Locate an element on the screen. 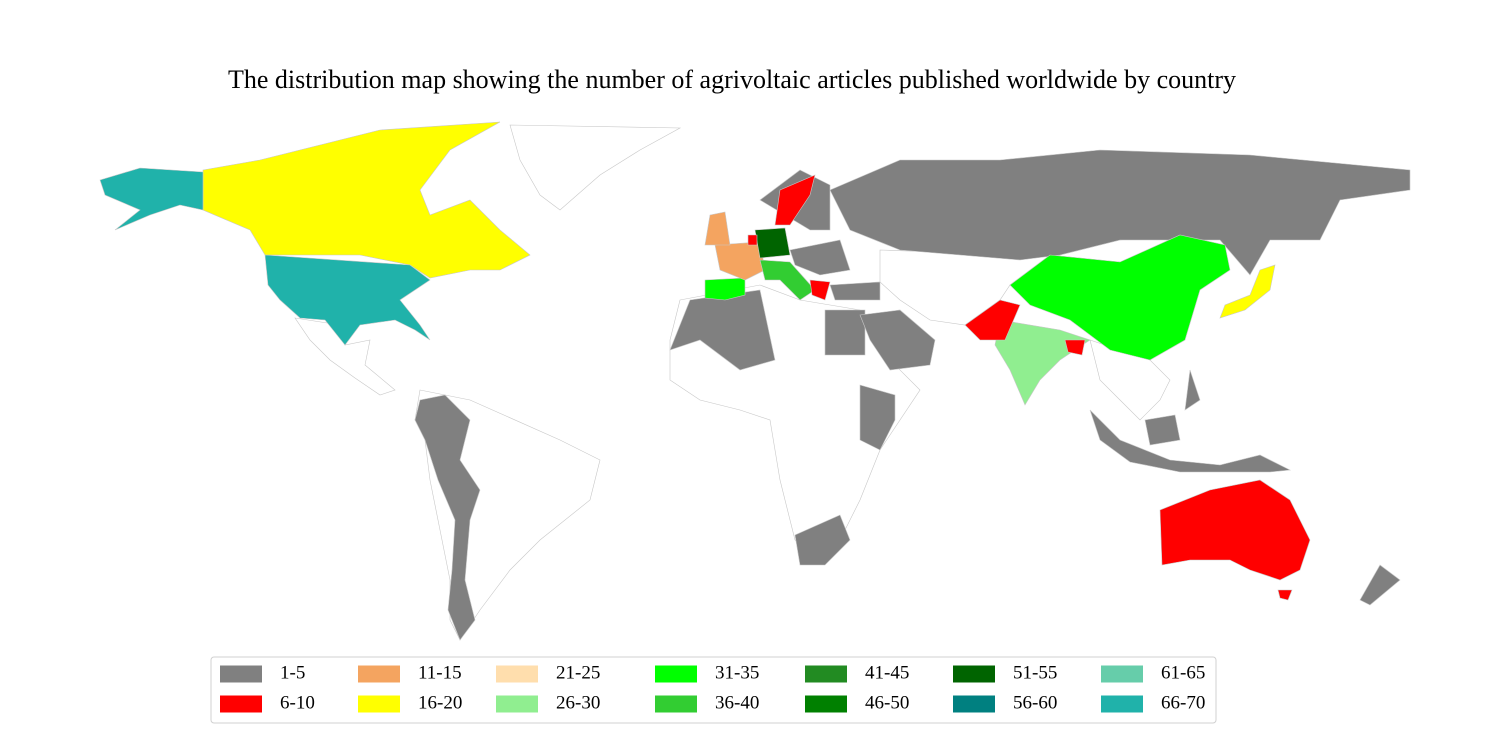  greenland is located at coordinates (595, 167).